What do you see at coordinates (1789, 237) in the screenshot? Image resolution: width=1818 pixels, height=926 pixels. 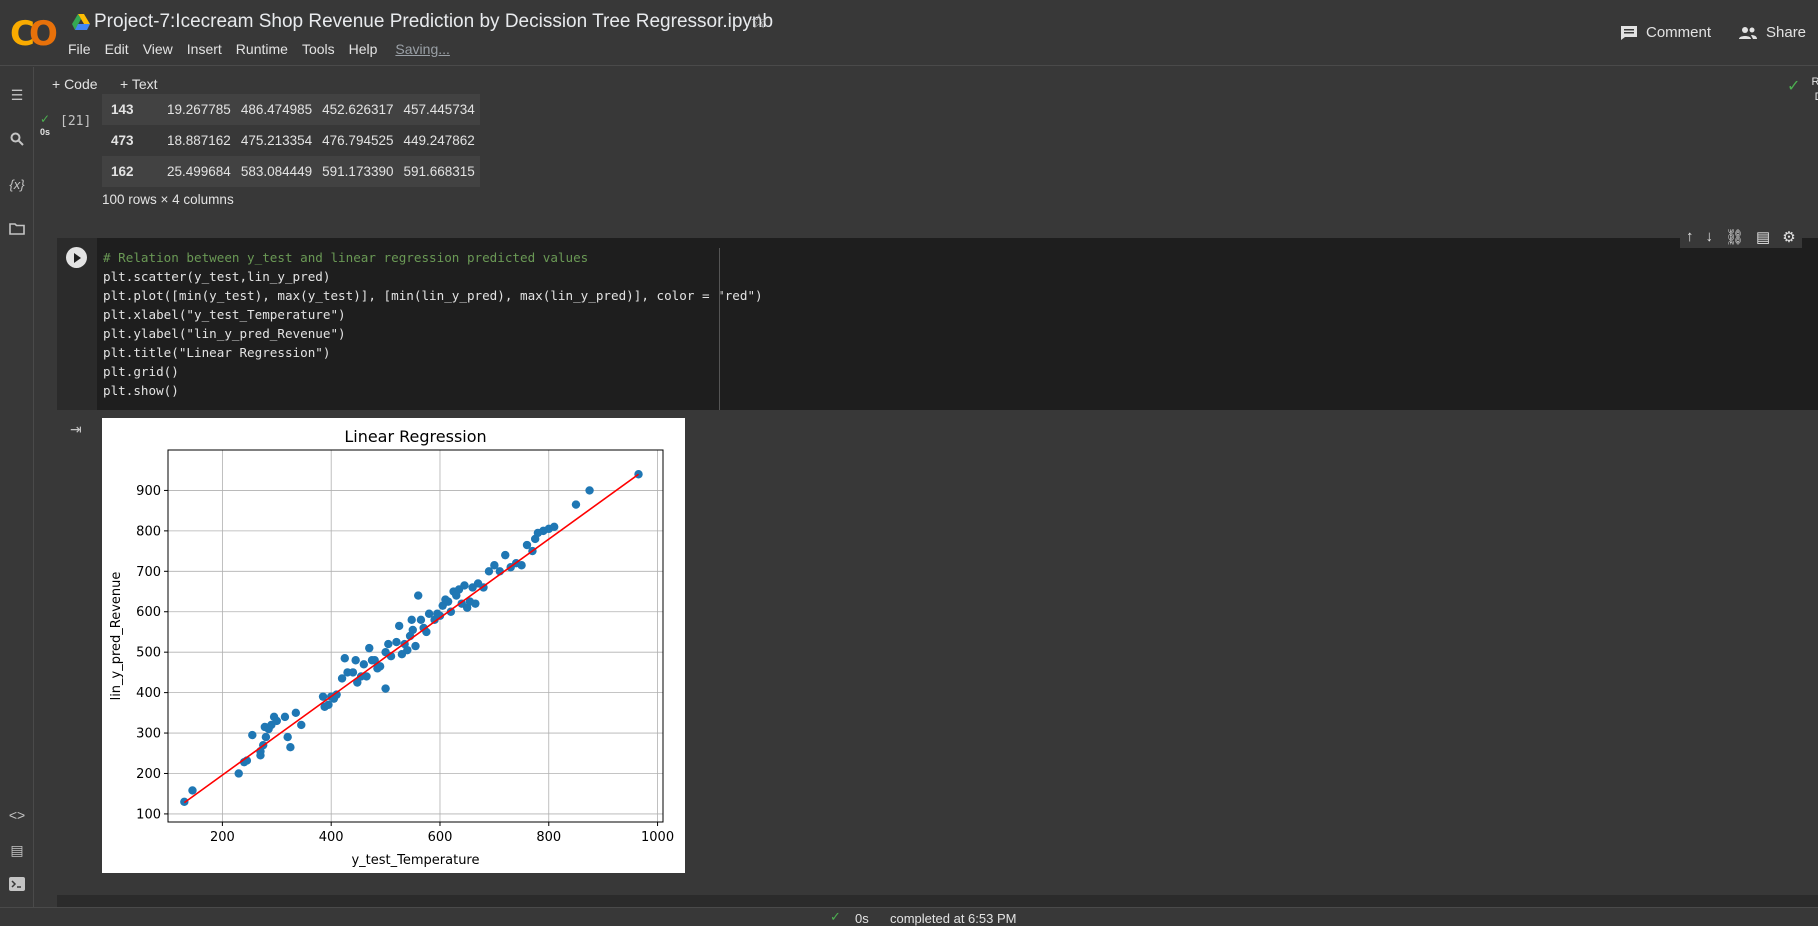 I see `settings-gear-icon: ⚙` at bounding box center [1789, 237].